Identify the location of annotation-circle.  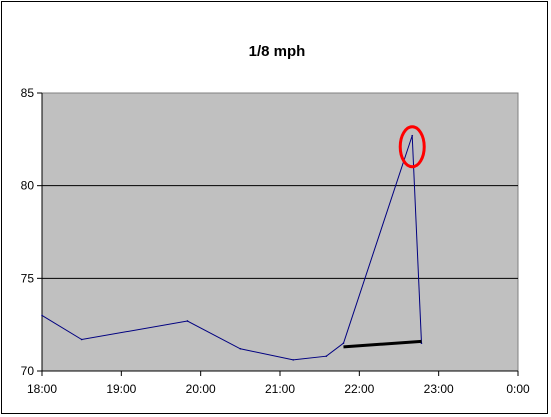
(412, 147).